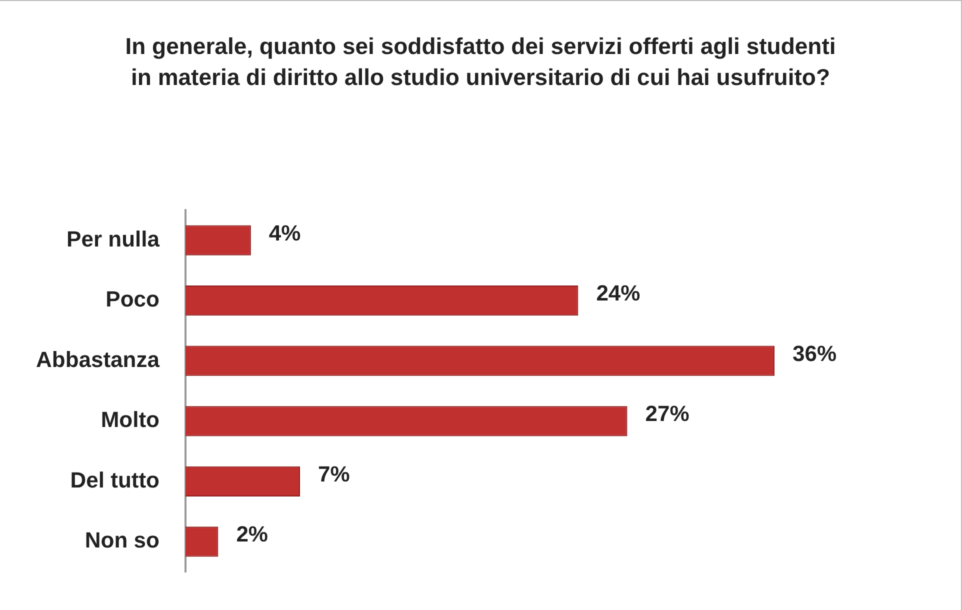 This screenshot has width=962, height=610. I want to click on data-label: 2%, so click(252, 534).